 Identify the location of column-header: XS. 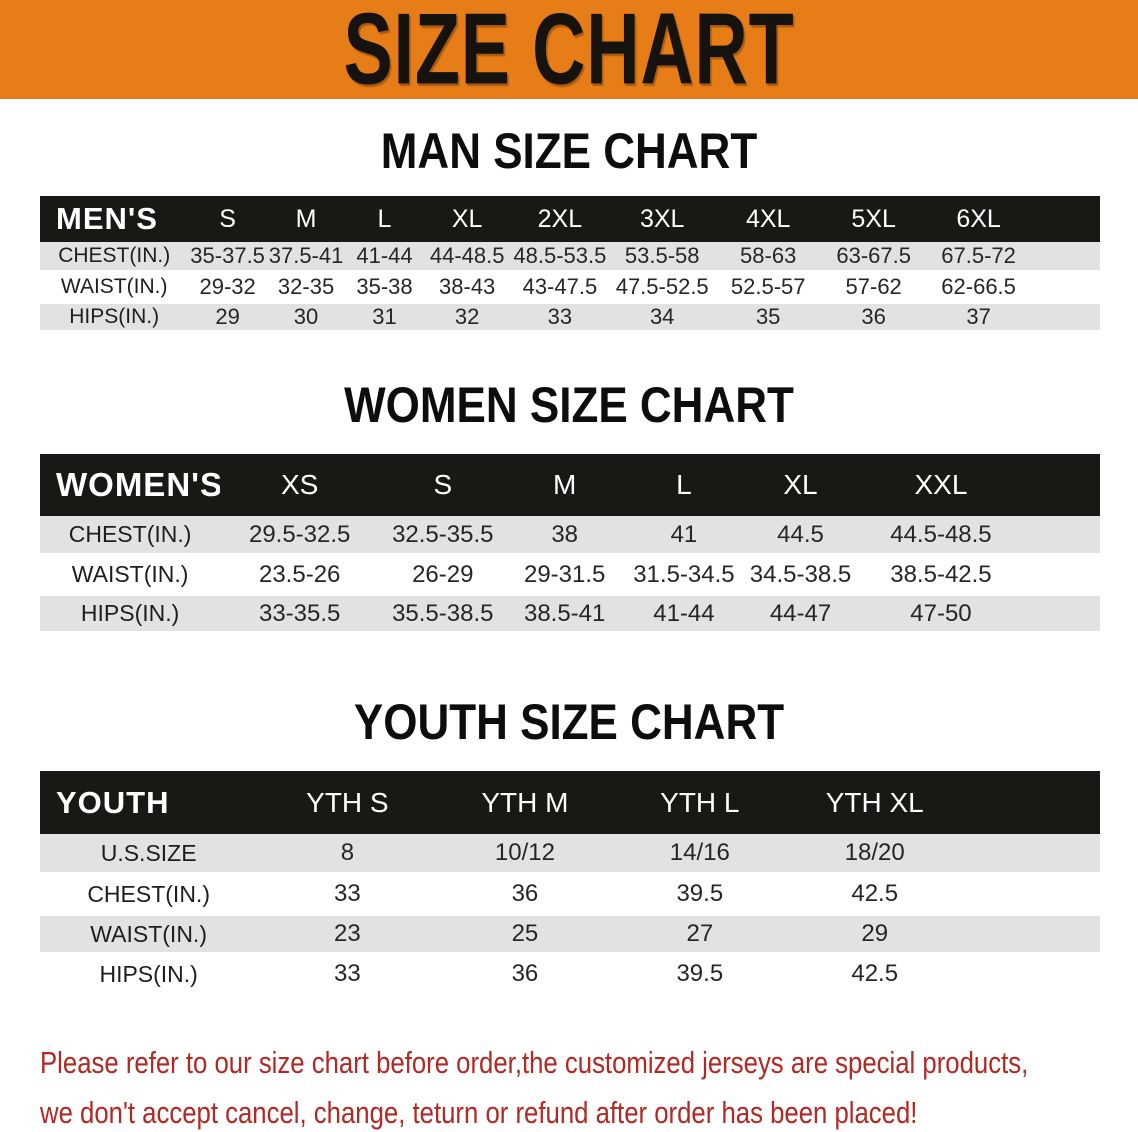
(300, 485).